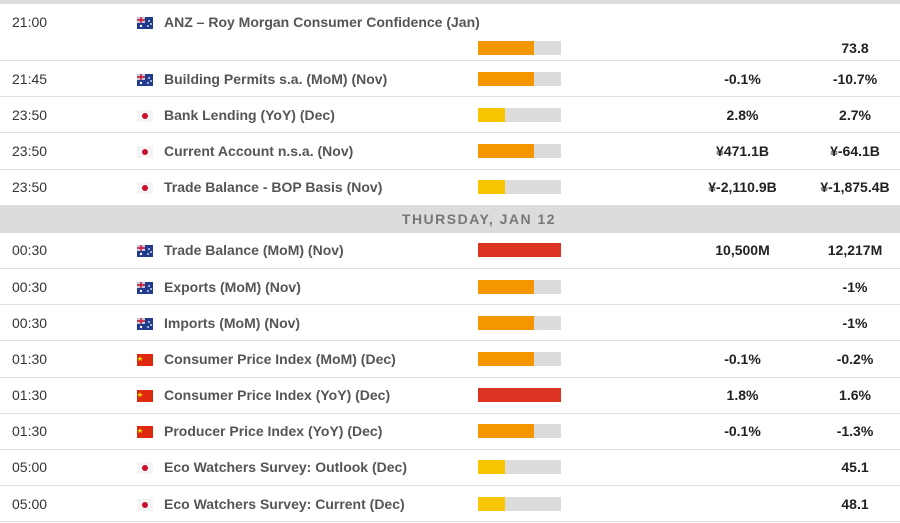 This screenshot has height=523, width=900. What do you see at coordinates (855, 431) in the screenshot?
I see `previous-value: -1.3%` at bounding box center [855, 431].